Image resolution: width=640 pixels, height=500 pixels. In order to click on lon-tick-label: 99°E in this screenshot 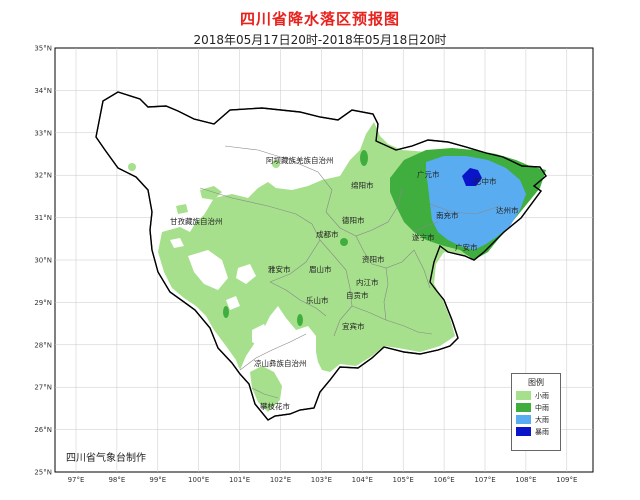, I will do `click(157, 480)`.